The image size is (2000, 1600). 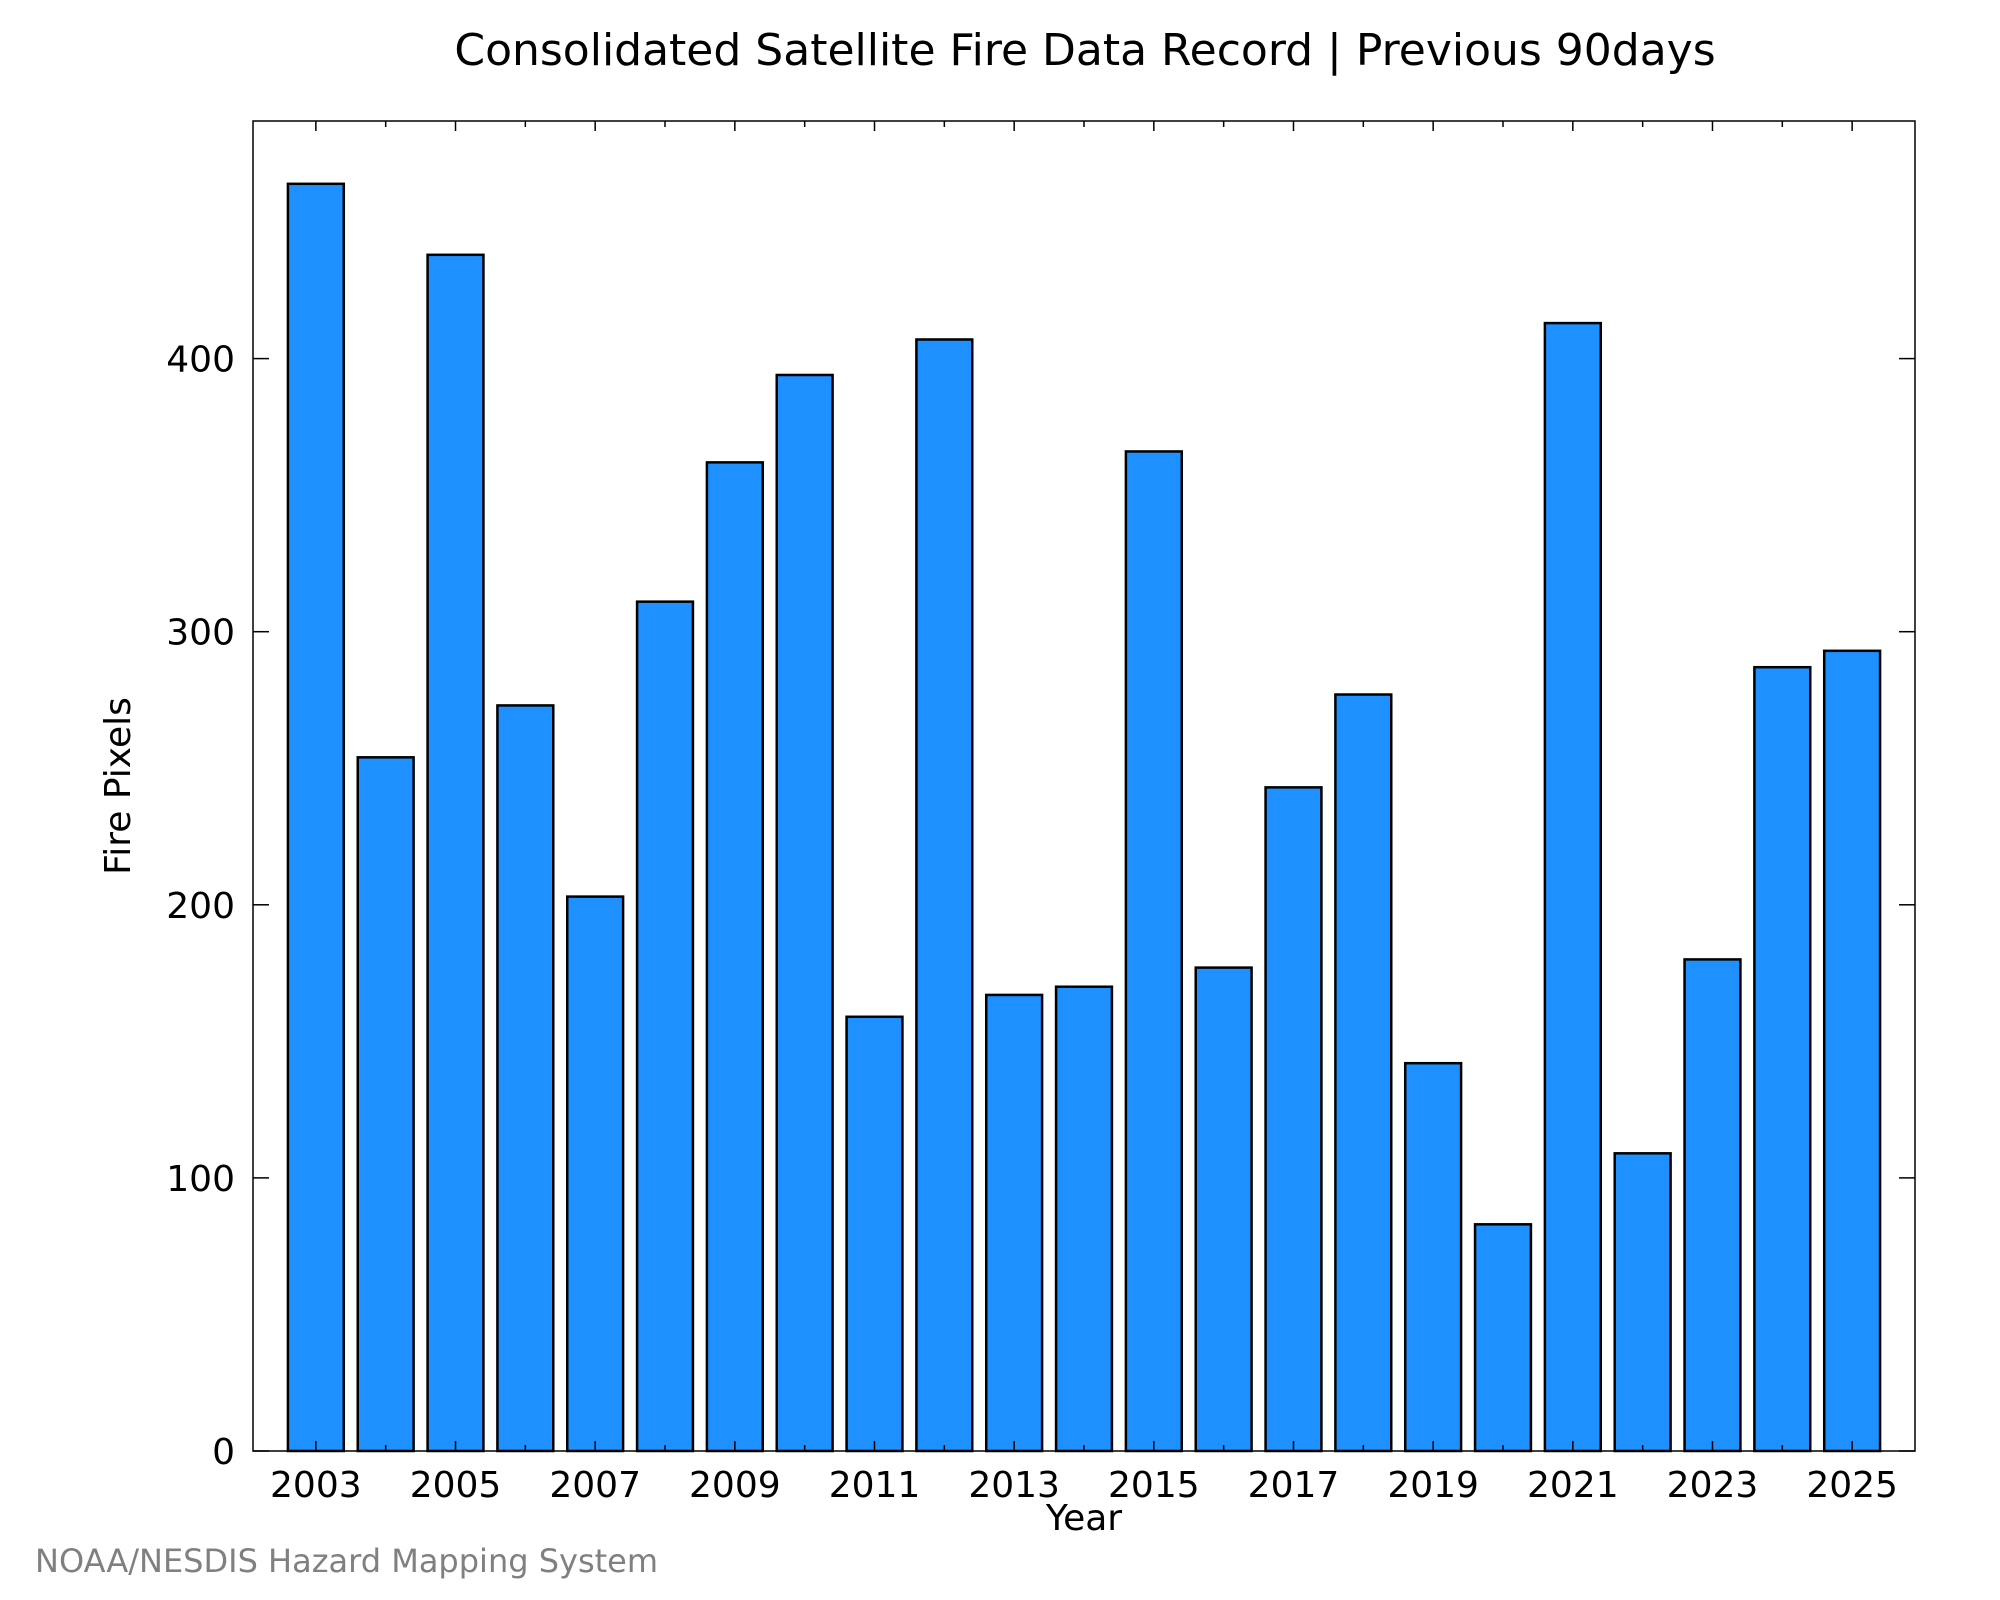 I want to click on bar-2013, so click(x=1014, y=1223).